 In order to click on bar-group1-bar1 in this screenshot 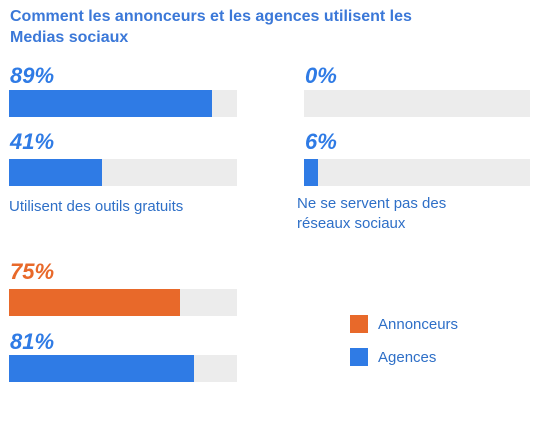, I will do `click(110, 103)`.